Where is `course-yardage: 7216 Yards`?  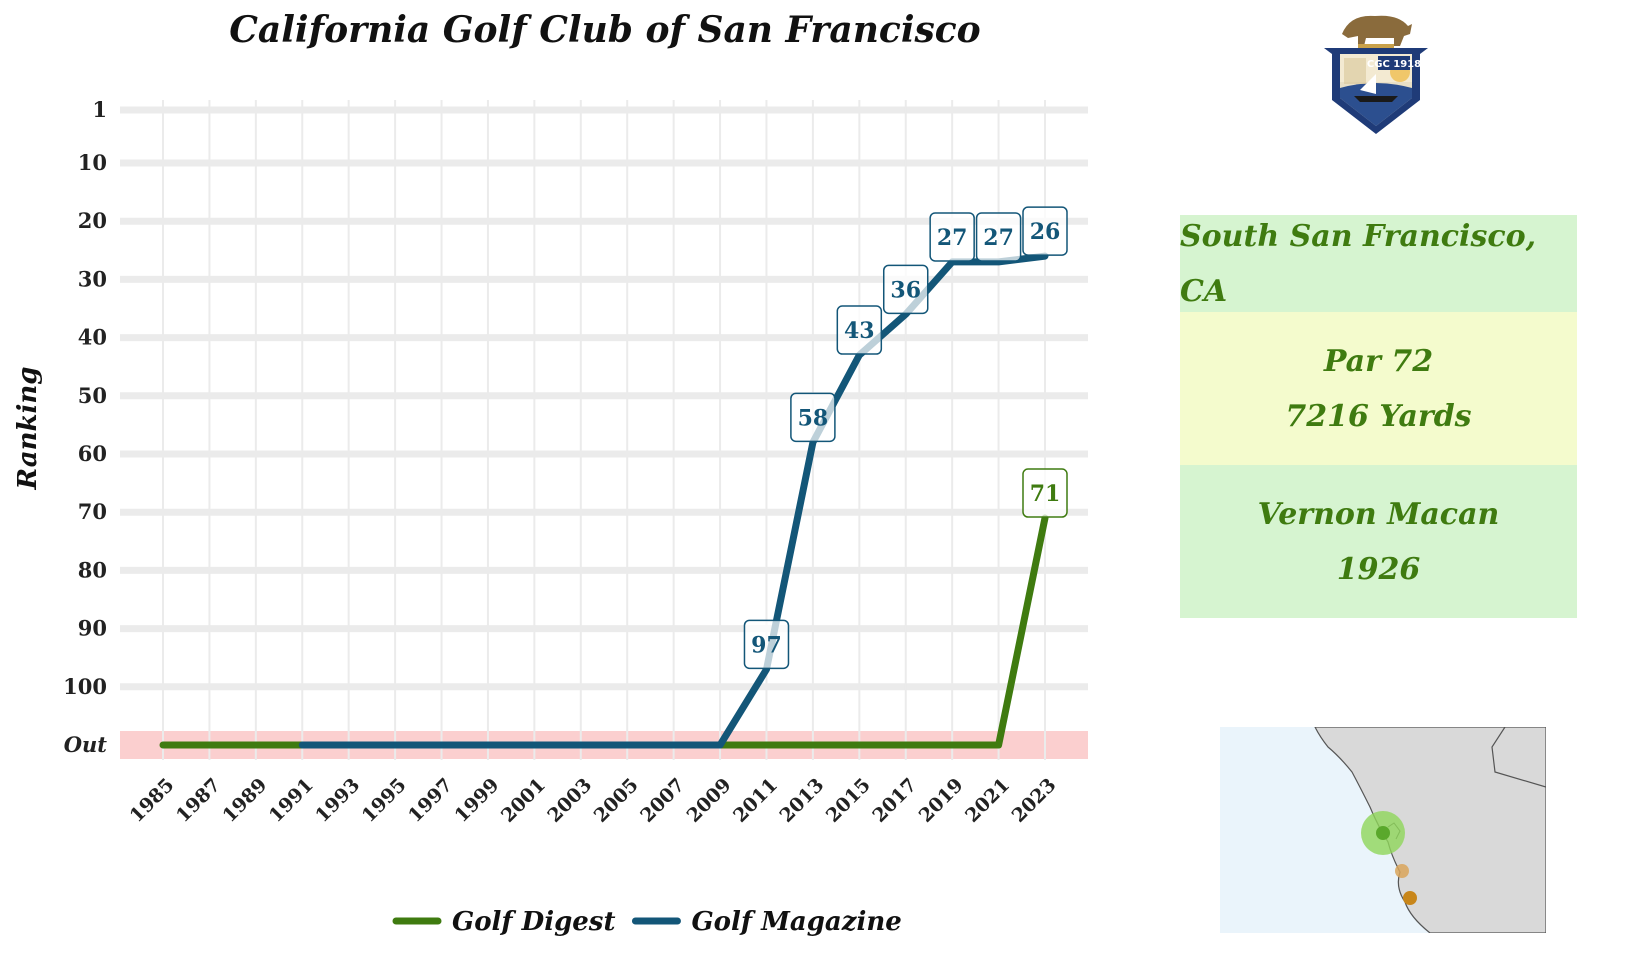 course-yardage: 7216 Yards is located at coordinates (1378, 416).